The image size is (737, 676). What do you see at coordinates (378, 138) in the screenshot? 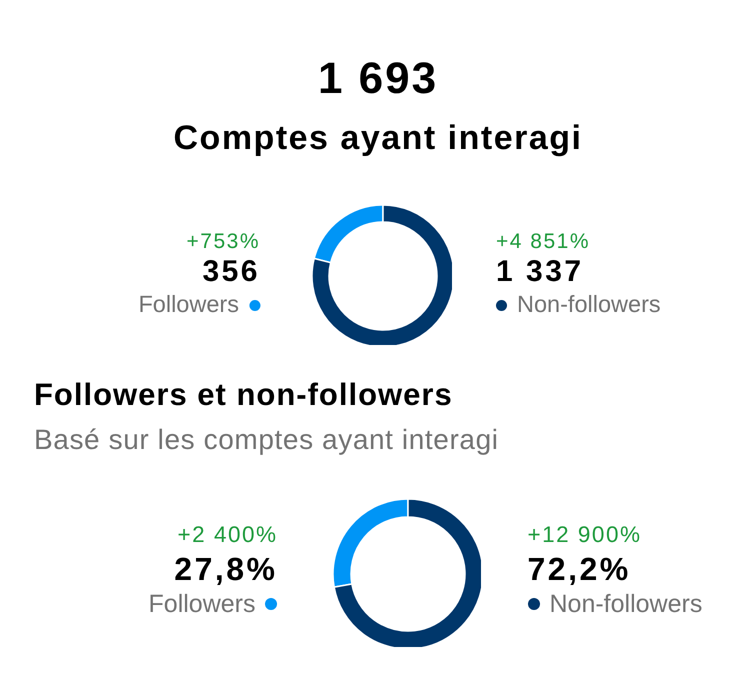
I see `chart-subtitle: Comptes ayant interagi` at bounding box center [378, 138].